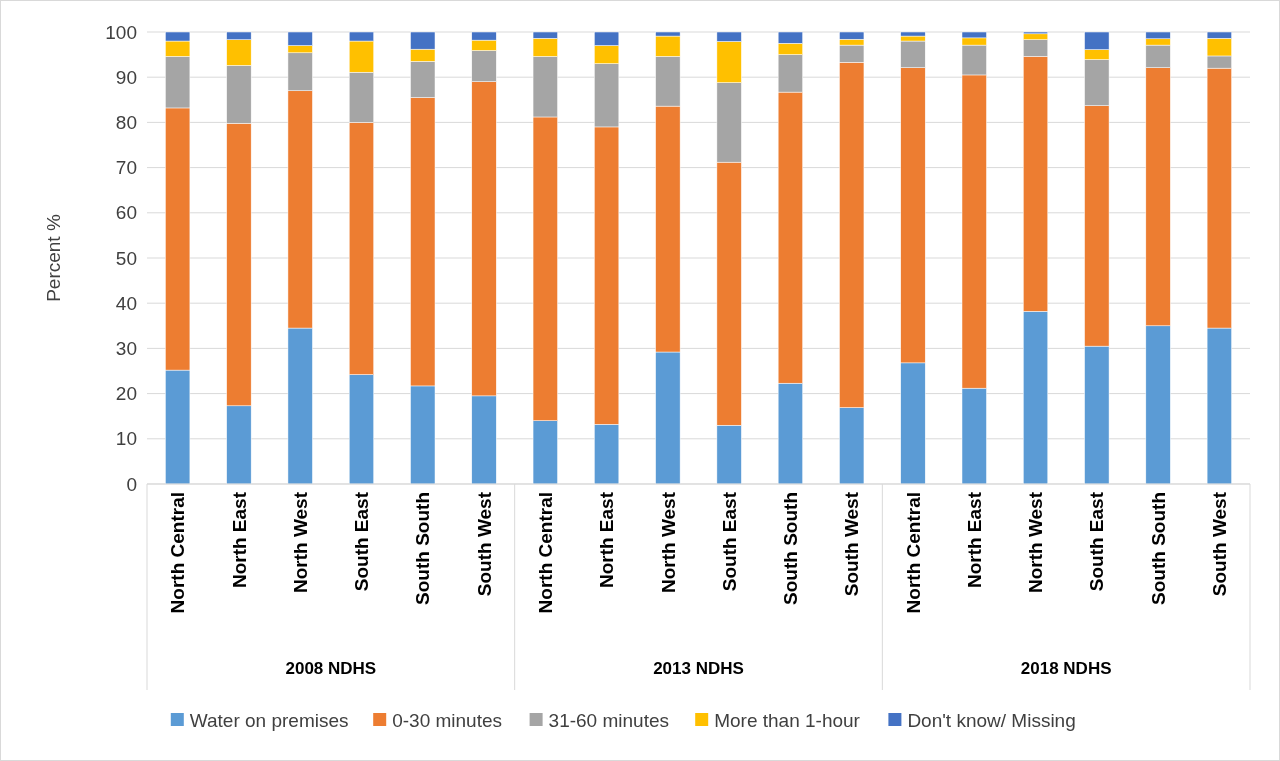 The image size is (1280, 761). I want to click on legend-label: Don't know/ Missing, so click(991, 720).